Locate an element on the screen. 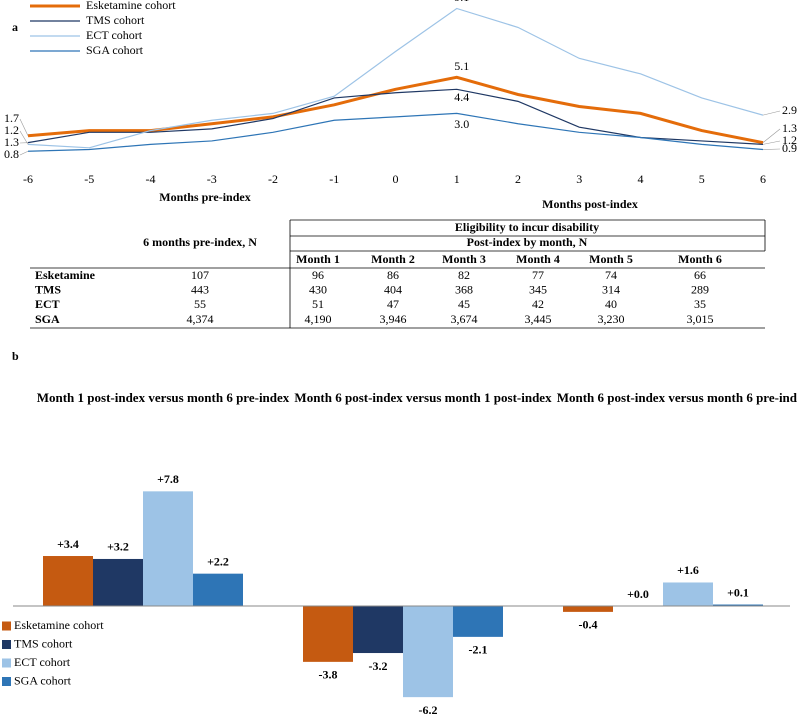 Image resolution: width=797 pixels, height=718 pixels. table-header: Month 6 is located at coordinates (700, 259).